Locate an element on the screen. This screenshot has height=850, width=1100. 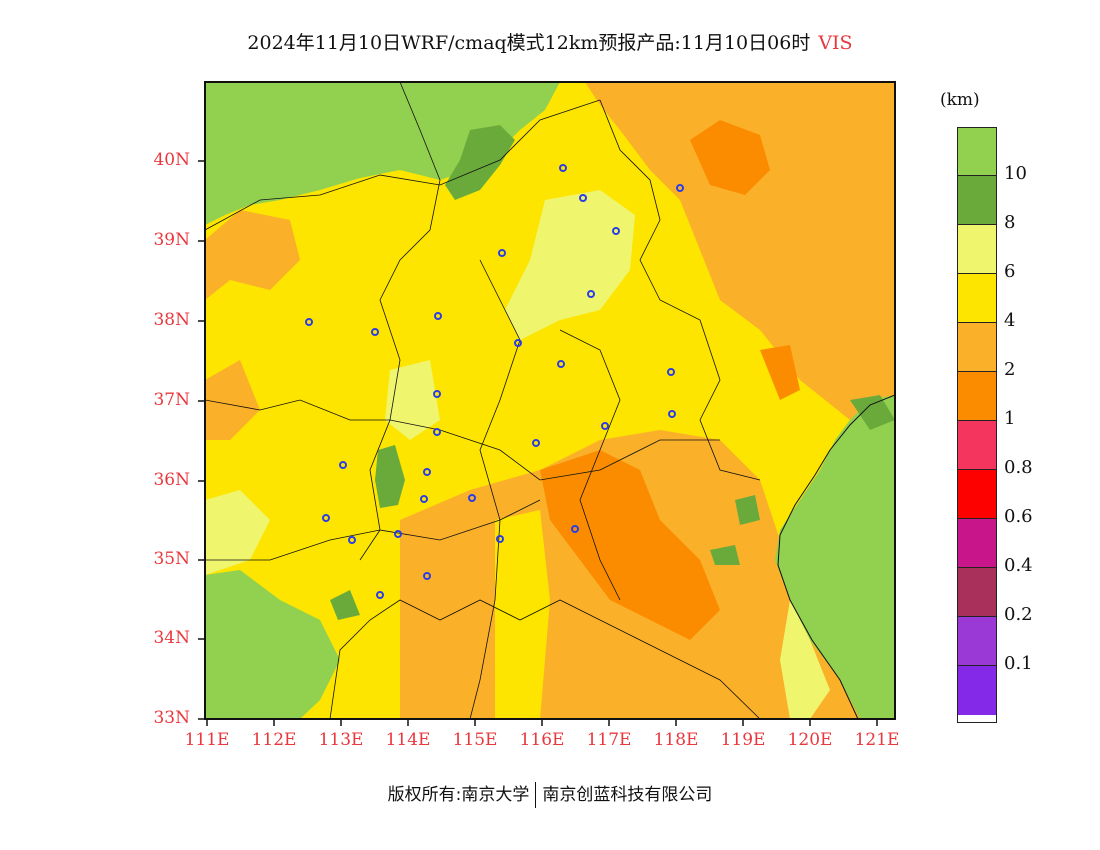
colorbar-label: 8 is located at coordinates (1010, 222).